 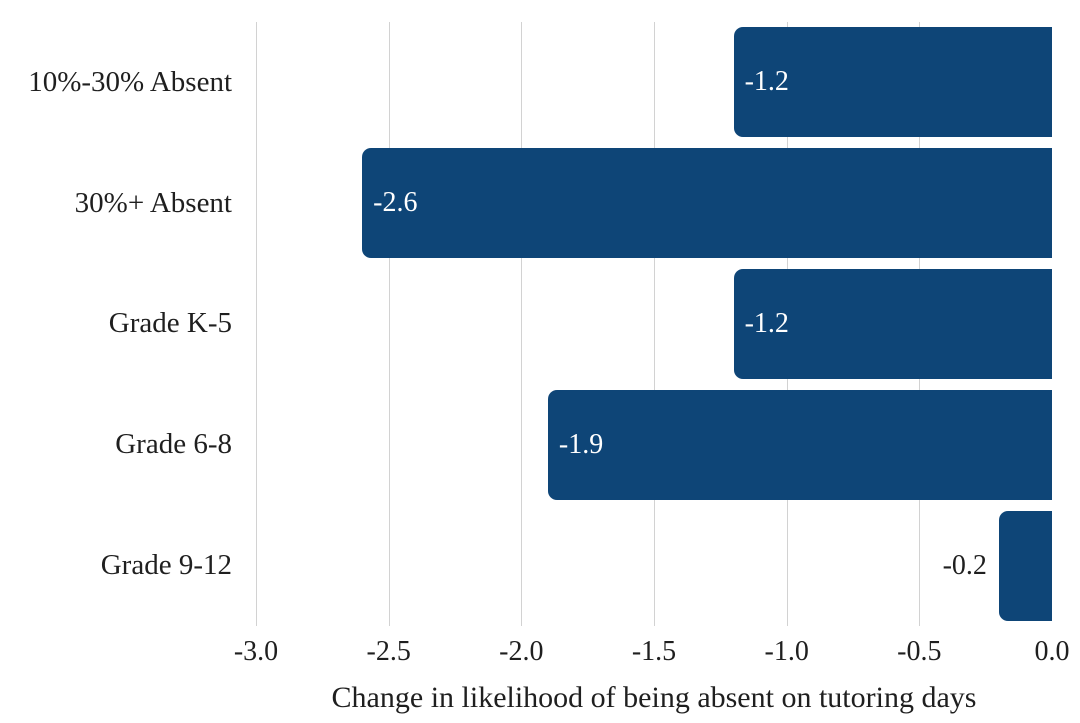 I want to click on x-axis: -3.0 -2.5 -2.0 -1.5 -1.0 -0.5 0.0, so click(x=652, y=653).